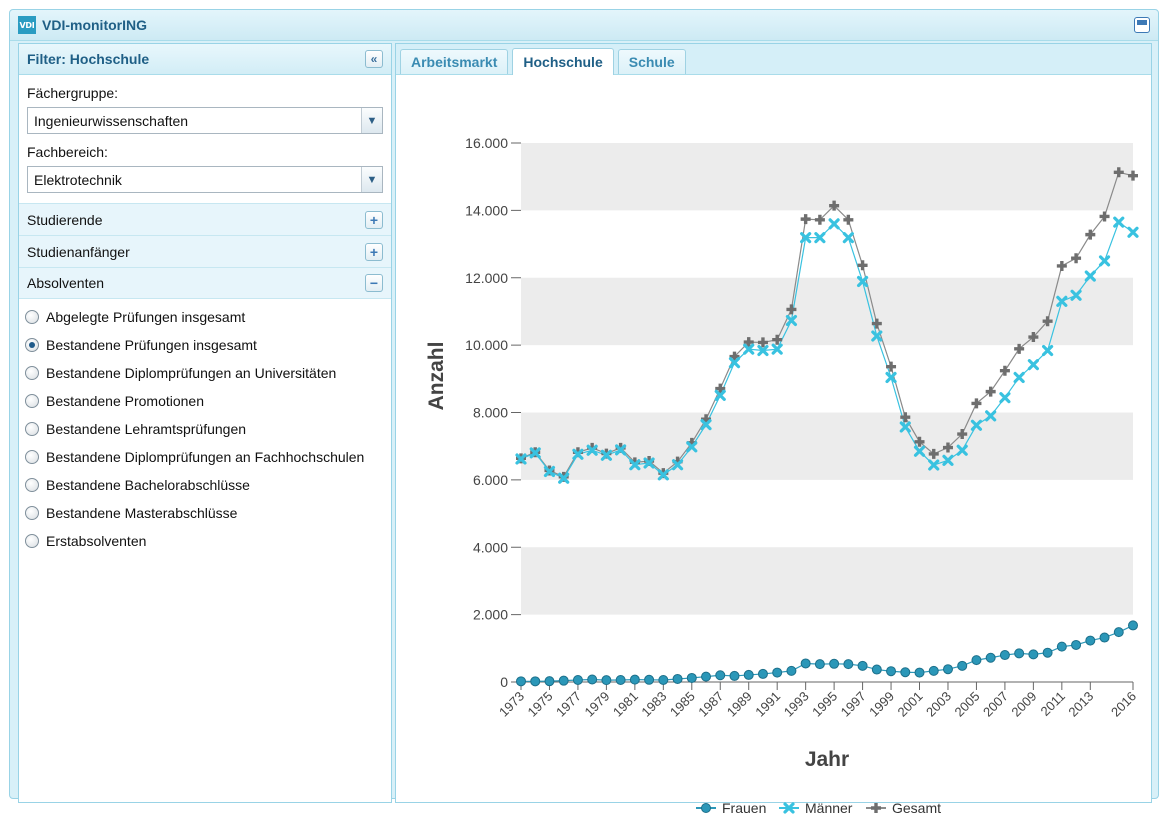 The width and height of the screenshot is (1171, 839). Describe the element at coordinates (596, 704) in the screenshot. I see `x-tick-label: 1979` at that location.